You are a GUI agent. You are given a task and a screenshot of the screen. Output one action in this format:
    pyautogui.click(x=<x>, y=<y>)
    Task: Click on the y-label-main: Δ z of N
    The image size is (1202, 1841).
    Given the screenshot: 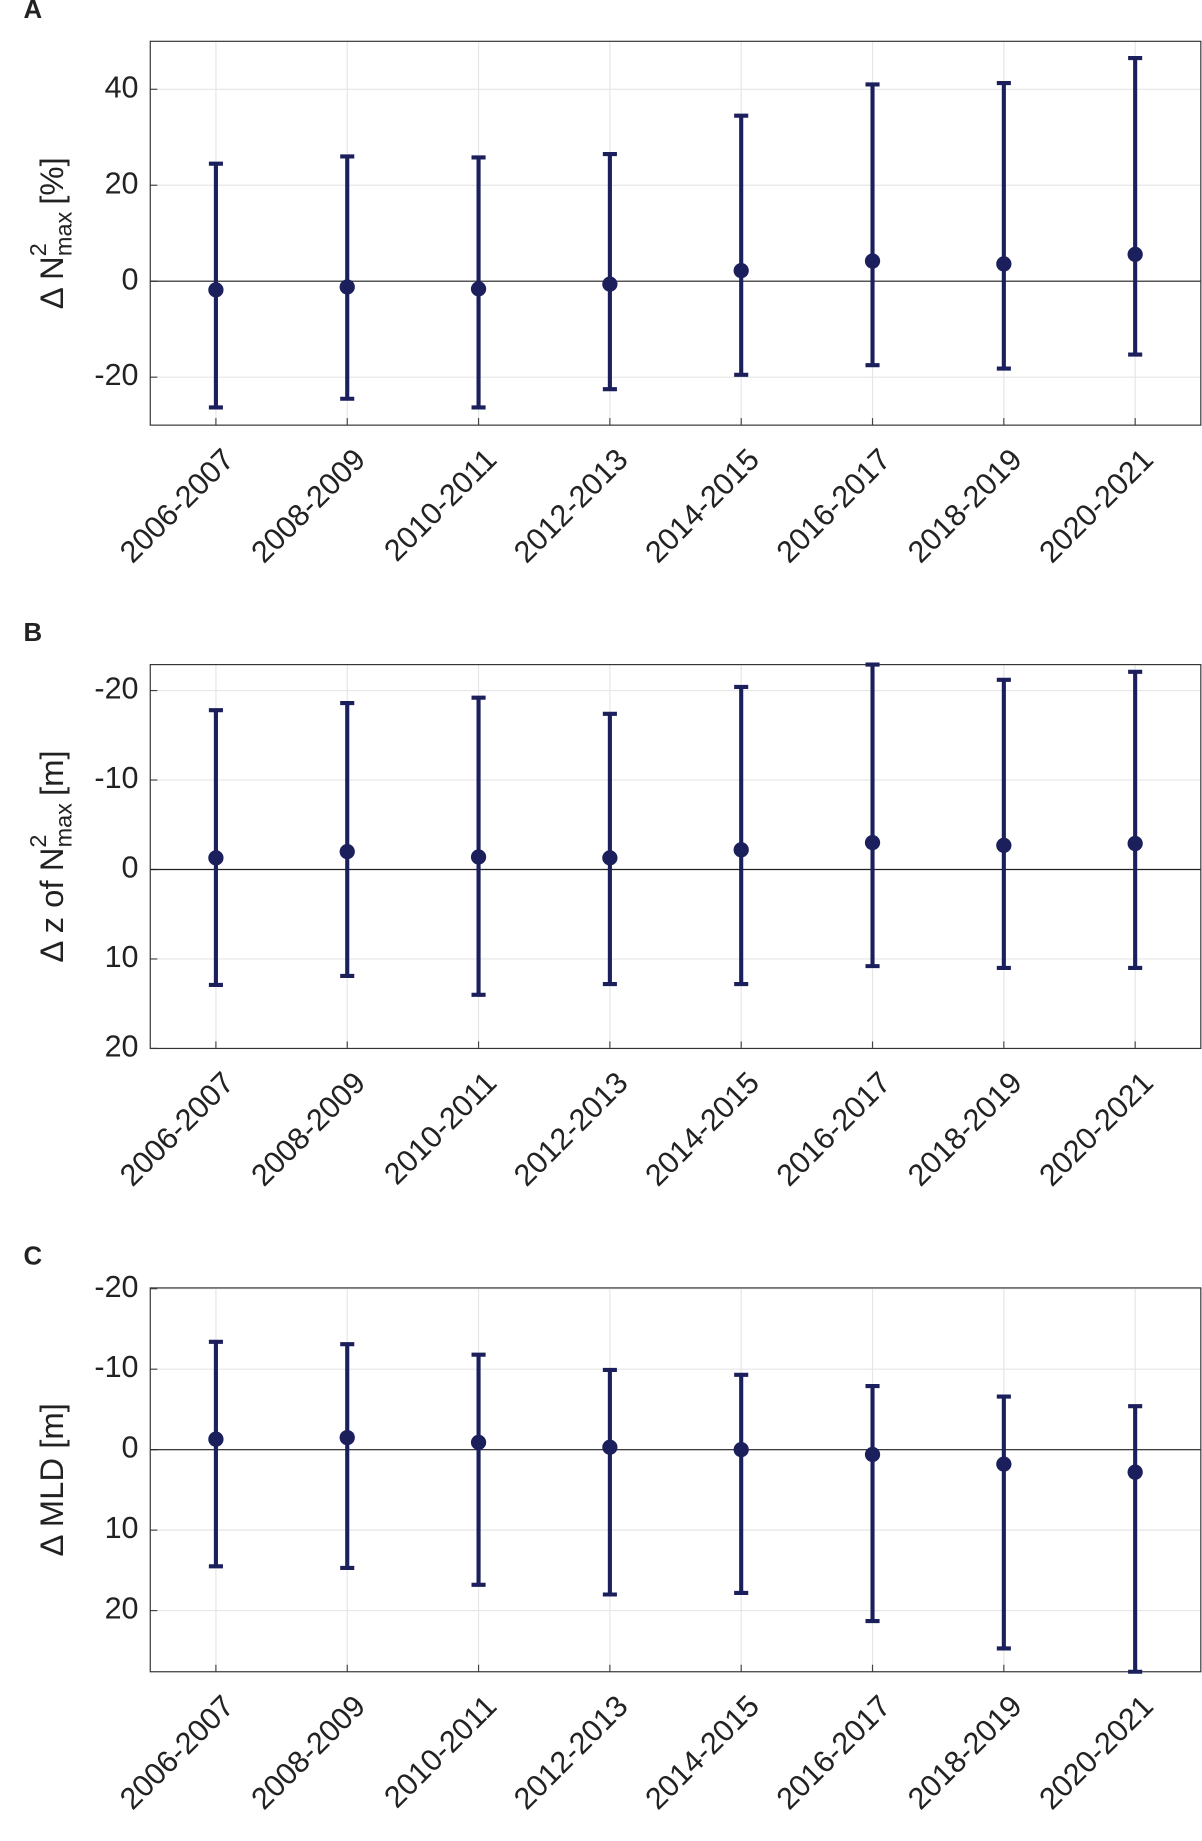 What is the action you would take?
    pyautogui.click(x=51, y=905)
    